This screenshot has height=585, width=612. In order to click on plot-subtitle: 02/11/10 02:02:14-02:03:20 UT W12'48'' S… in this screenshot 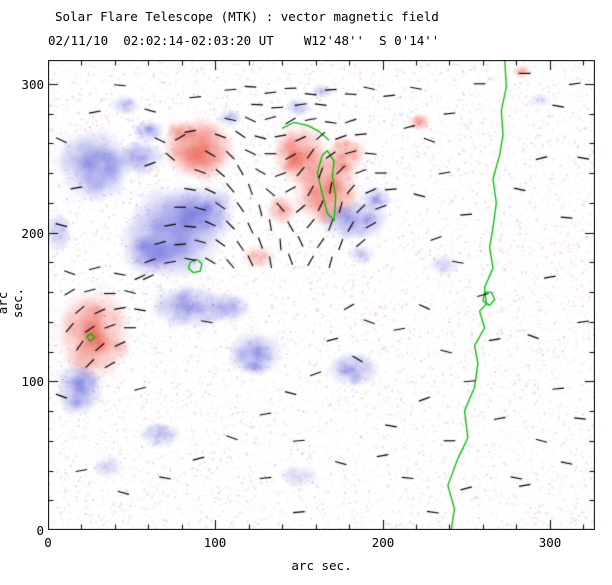, I will do `click(244, 40)`.